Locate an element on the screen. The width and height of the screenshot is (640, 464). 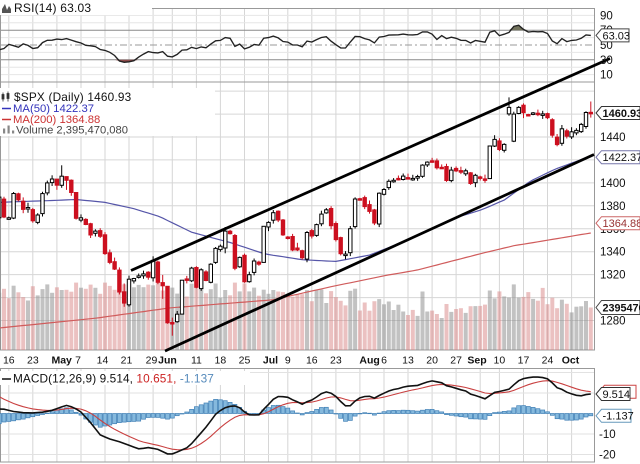
svg-text: 9 is located at coordinates (288, 361).